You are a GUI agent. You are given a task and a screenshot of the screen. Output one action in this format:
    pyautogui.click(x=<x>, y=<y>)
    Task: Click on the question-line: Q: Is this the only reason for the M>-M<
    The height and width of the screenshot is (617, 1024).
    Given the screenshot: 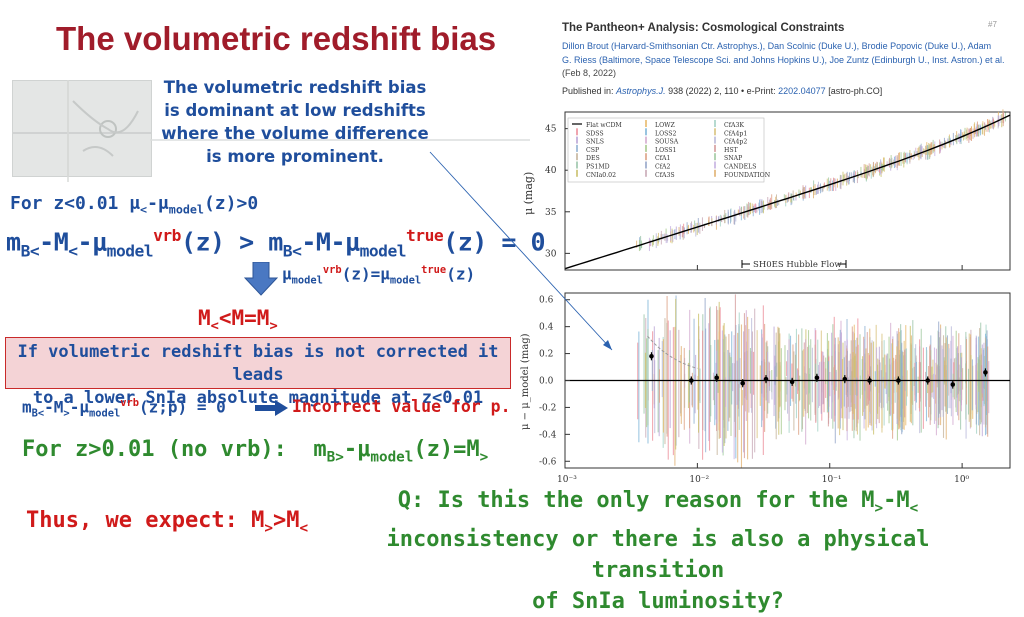 What is the action you would take?
    pyautogui.click(x=658, y=504)
    